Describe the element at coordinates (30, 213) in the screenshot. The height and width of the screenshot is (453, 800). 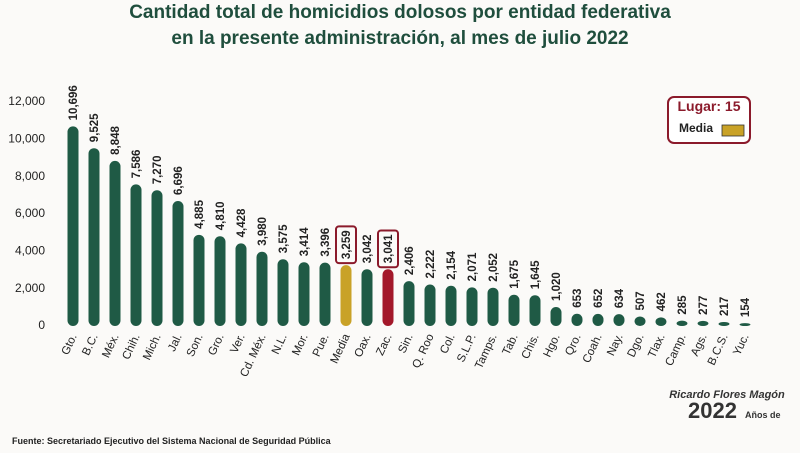
I see `y-tick-label: 6,000` at that location.